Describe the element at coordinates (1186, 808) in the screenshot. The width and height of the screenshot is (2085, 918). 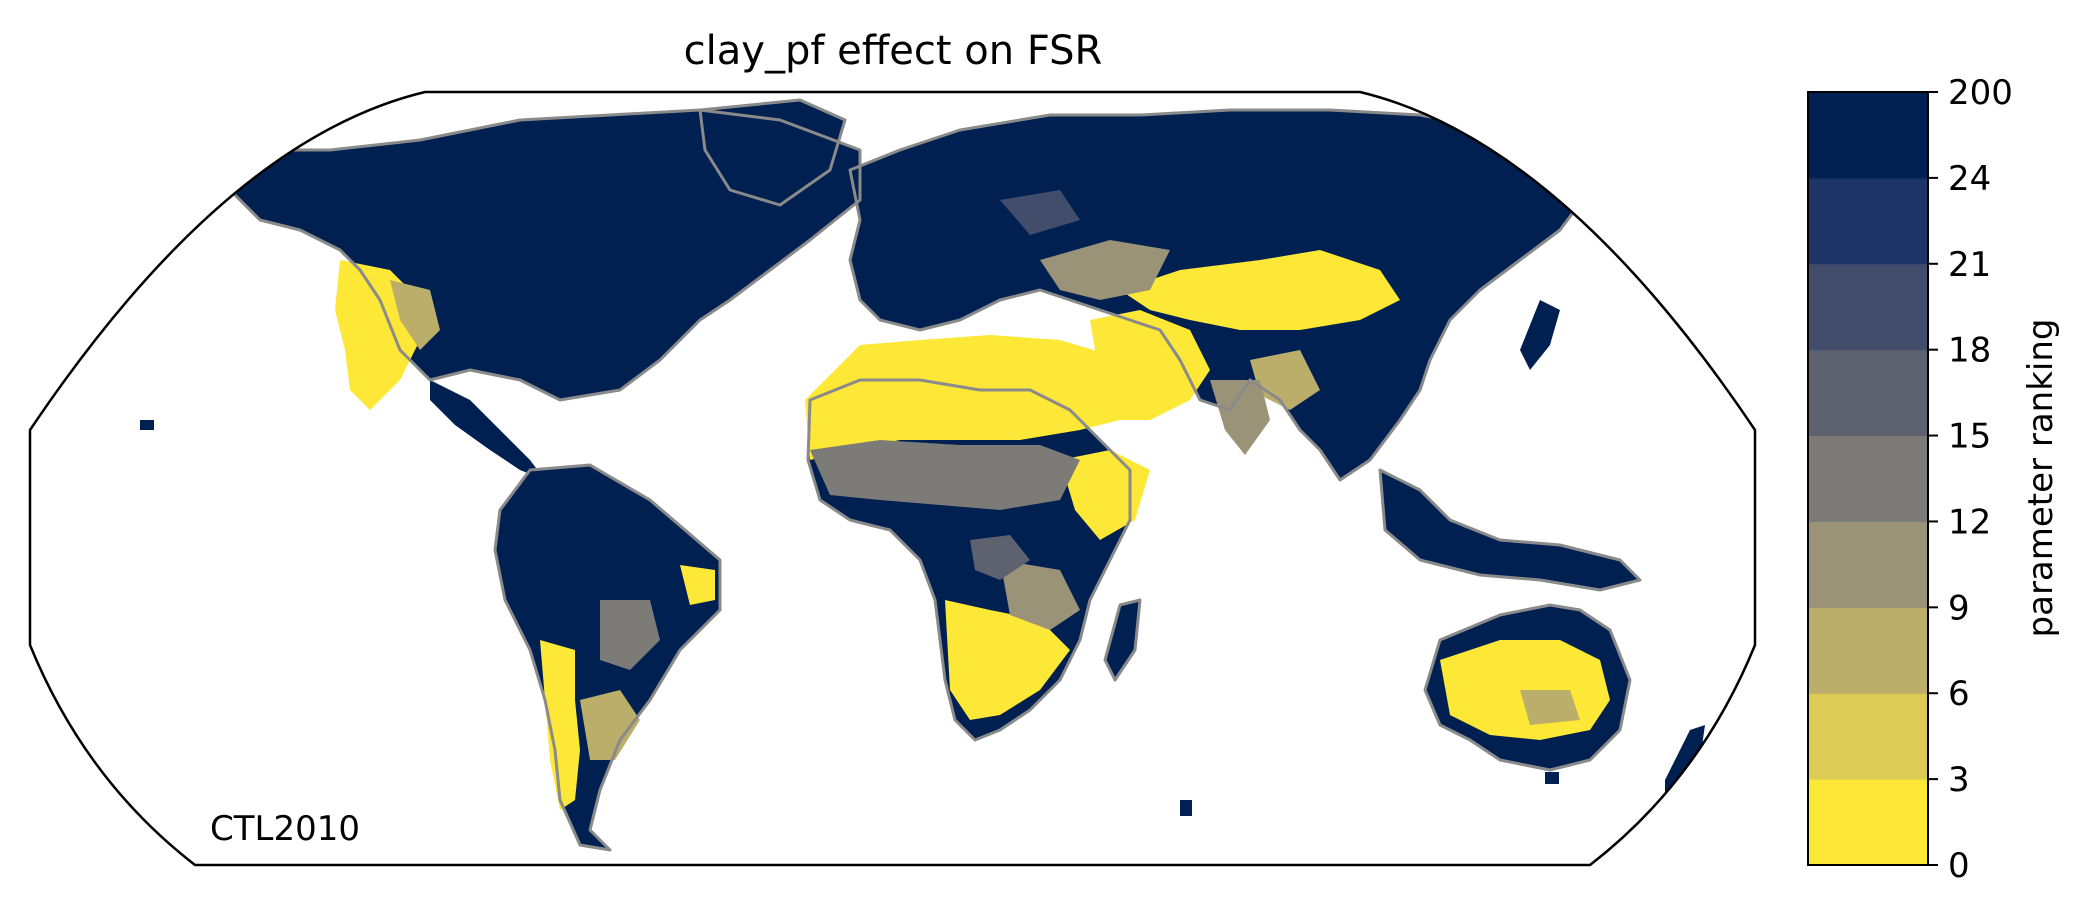
I see `antarctic-peninsula-land` at that location.